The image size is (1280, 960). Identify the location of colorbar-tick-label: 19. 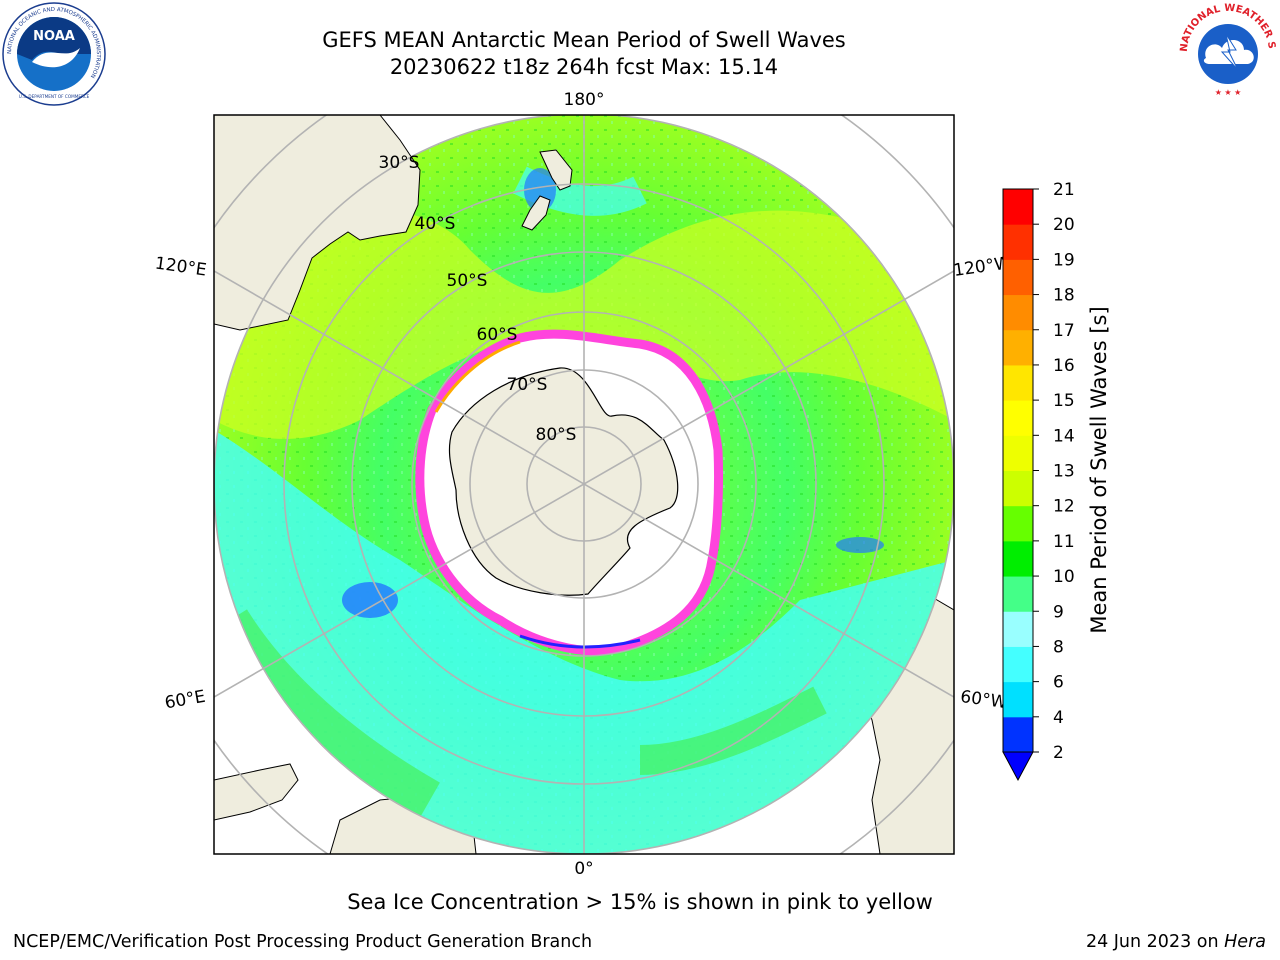
(1064, 260).